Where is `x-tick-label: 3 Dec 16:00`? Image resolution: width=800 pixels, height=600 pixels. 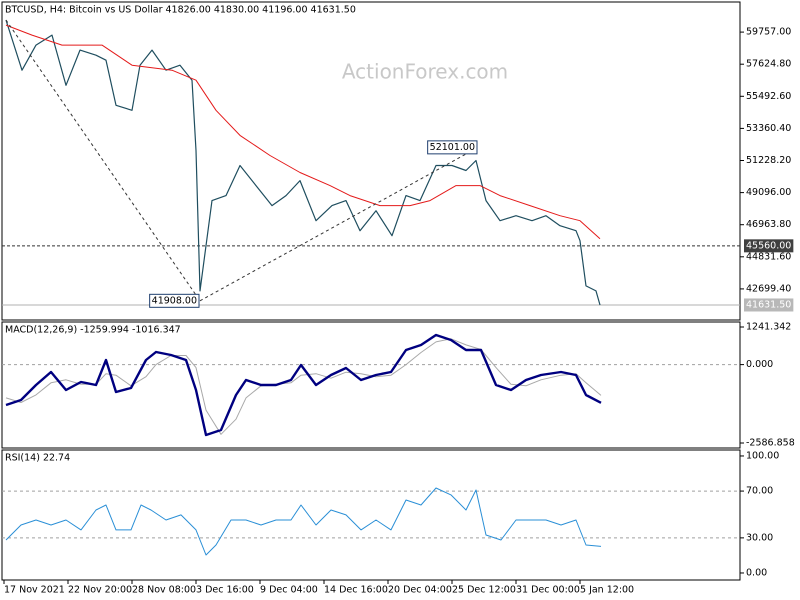 x-tick-label: 3 Dec 16:00 is located at coordinates (225, 590).